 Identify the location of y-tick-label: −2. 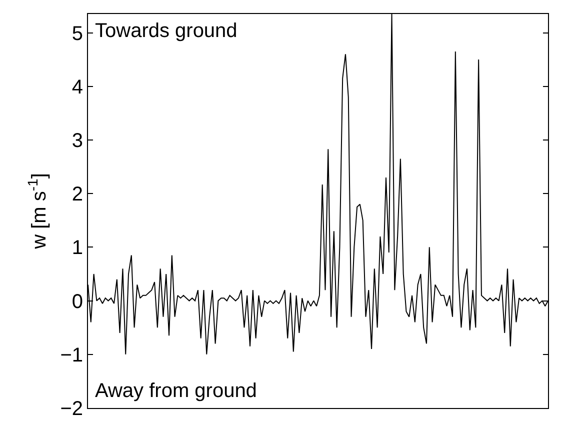
(71, 409).